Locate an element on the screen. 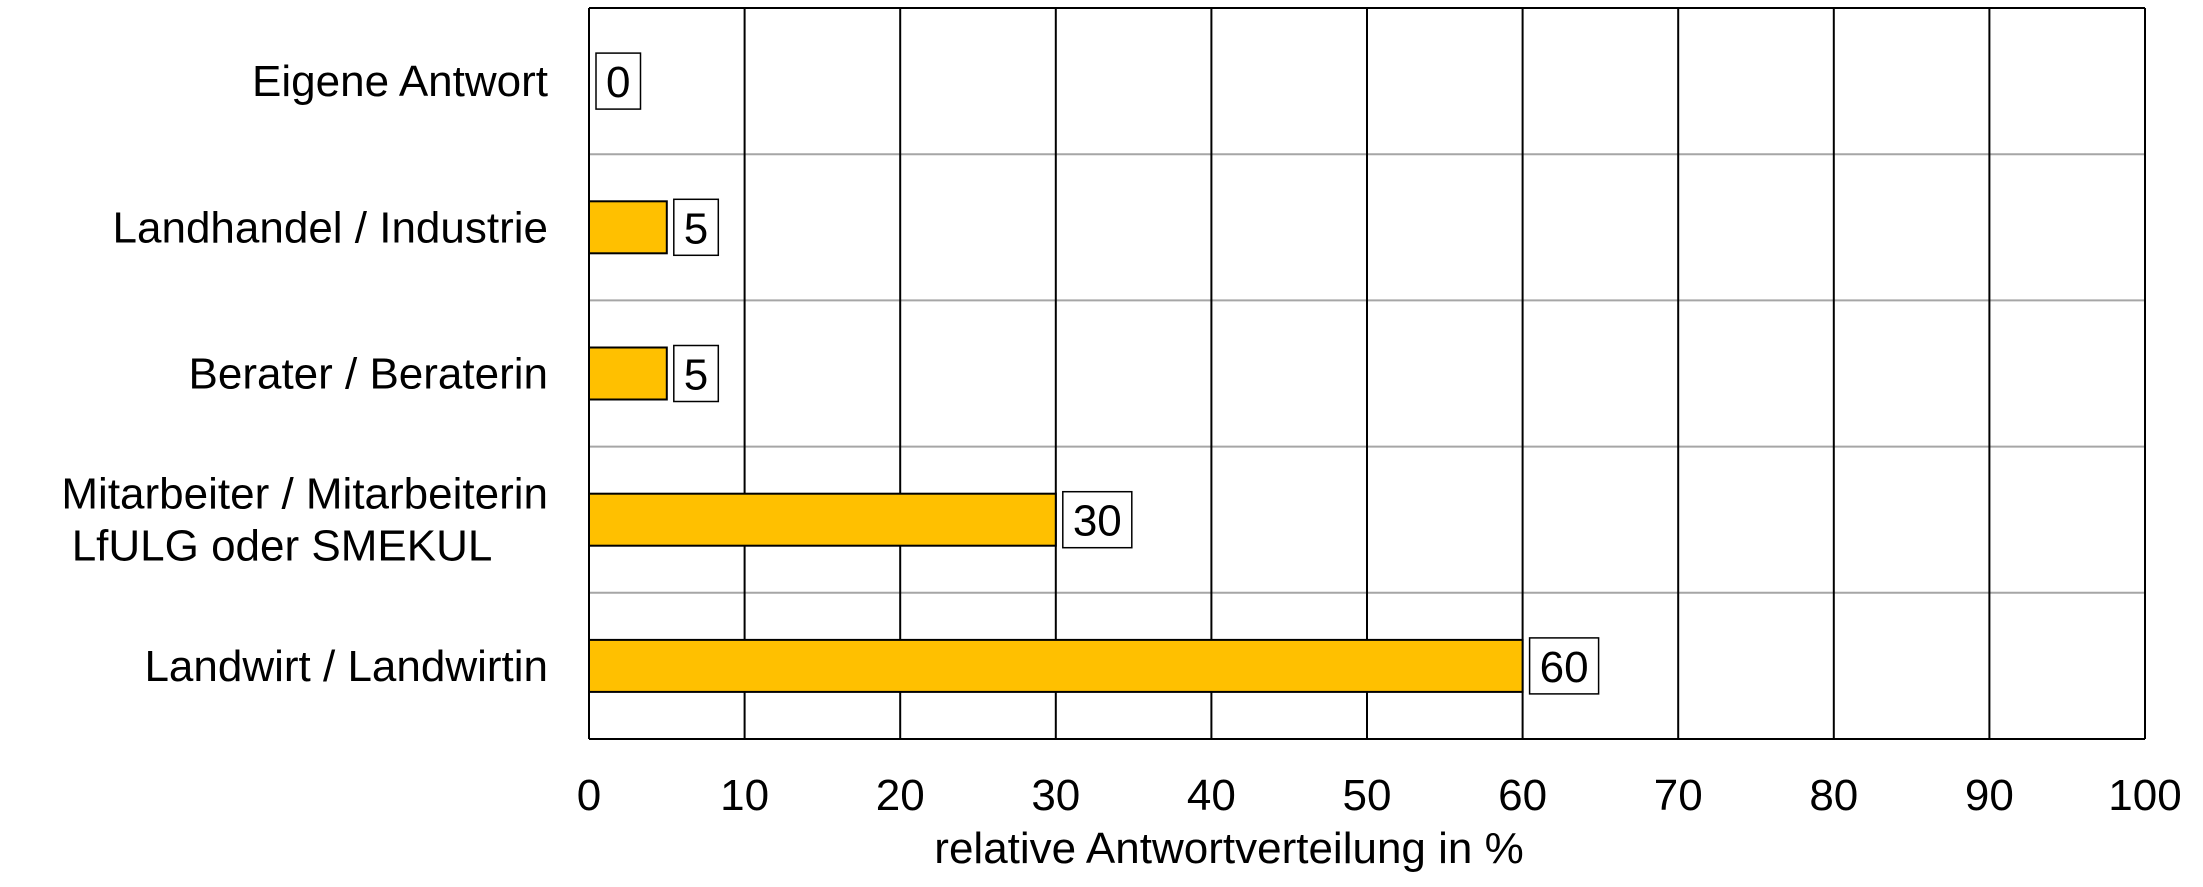 Image resolution: width=2203 pixels, height=887 pixels. x-tick-label: 20 is located at coordinates (900, 795).